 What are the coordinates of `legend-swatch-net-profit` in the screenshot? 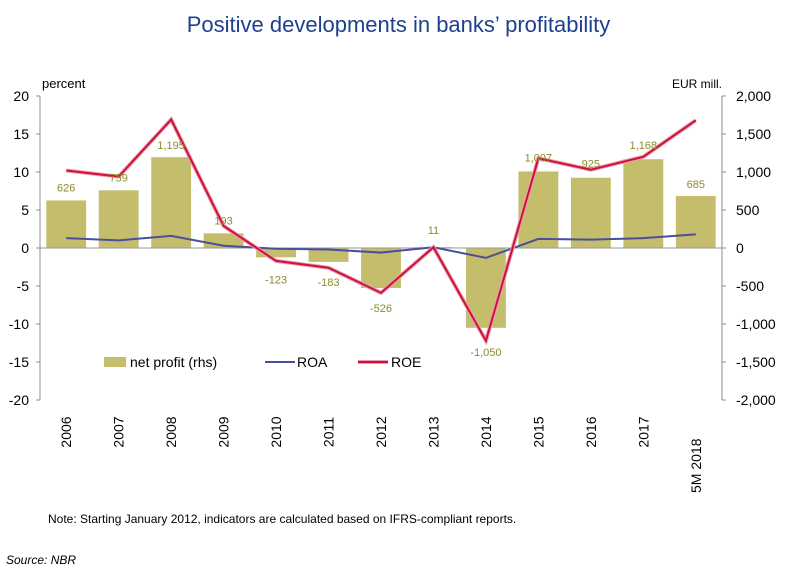 It's located at (115, 362).